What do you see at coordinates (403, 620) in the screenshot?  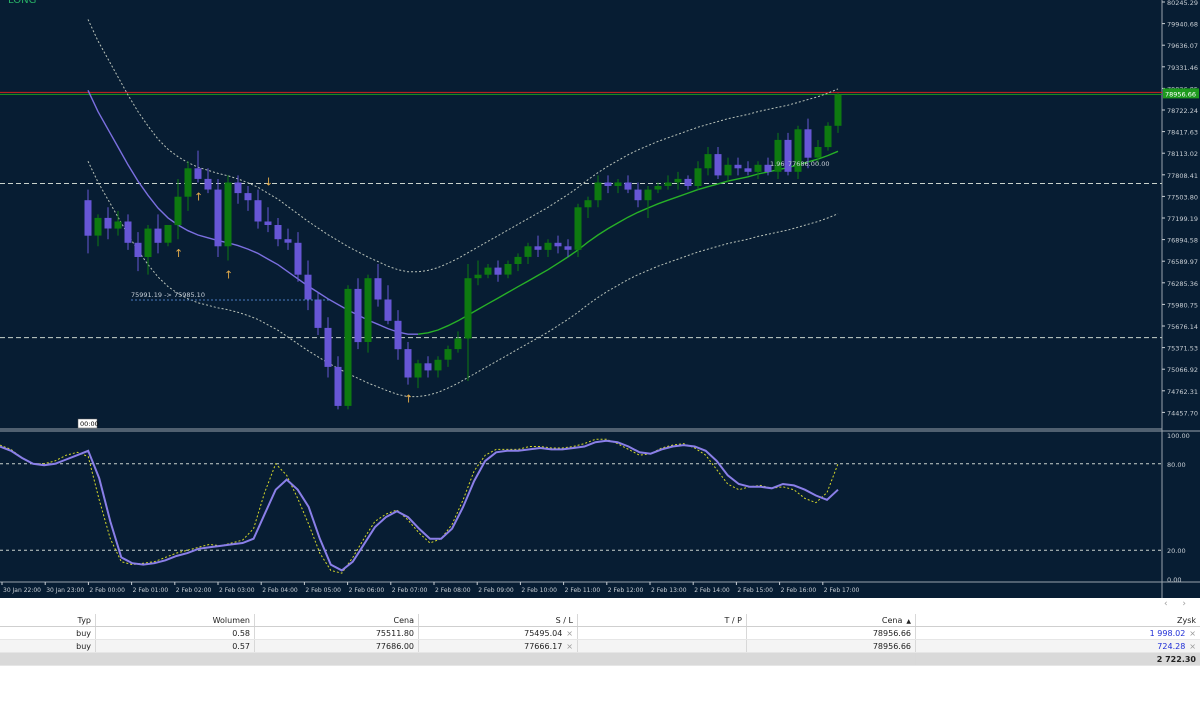 I see `col-header-open-price-label: Cena` at bounding box center [403, 620].